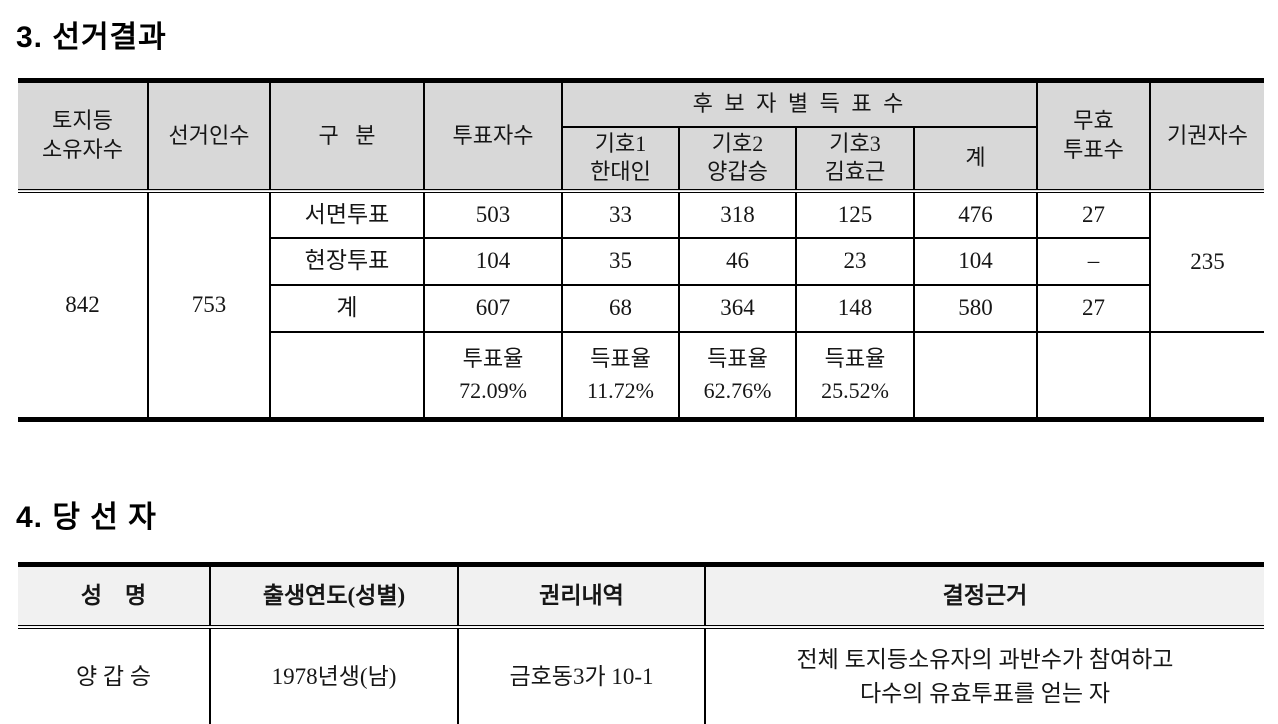 This screenshot has height=724, width=1278. Describe the element at coordinates (493, 375) in the screenshot. I see `turnout-rate-cell: 투표율 72.09%` at that location.